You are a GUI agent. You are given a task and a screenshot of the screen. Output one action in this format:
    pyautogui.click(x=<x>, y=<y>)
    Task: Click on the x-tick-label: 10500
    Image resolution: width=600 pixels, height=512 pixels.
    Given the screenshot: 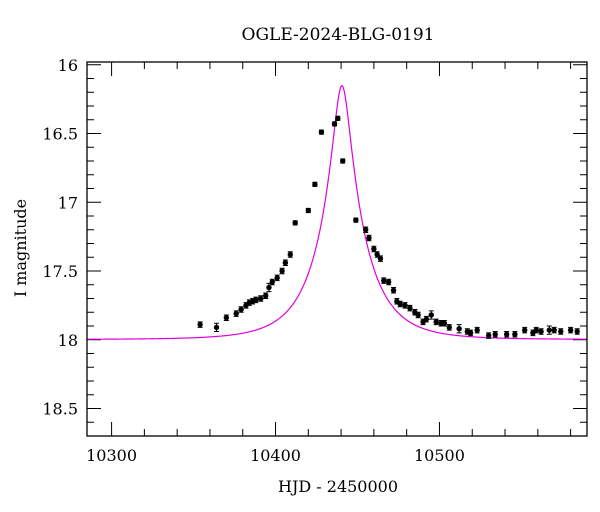 What is the action you would take?
    pyautogui.click(x=439, y=455)
    